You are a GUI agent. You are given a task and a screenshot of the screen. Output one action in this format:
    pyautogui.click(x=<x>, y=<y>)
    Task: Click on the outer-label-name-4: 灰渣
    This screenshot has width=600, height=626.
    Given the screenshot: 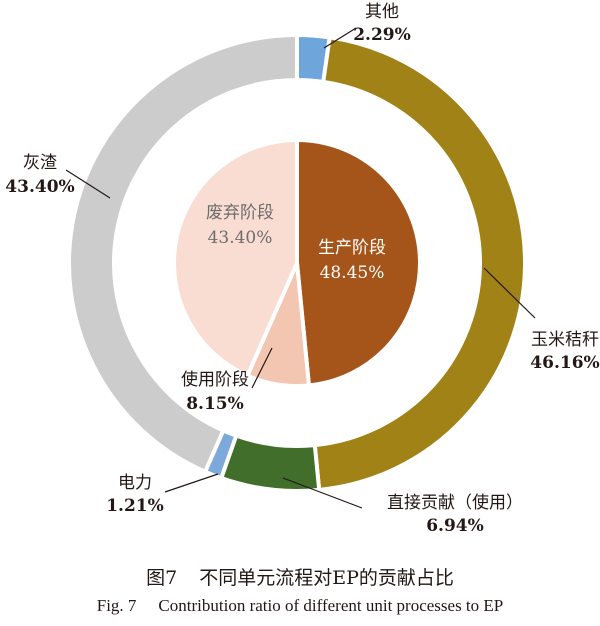 What is the action you would take?
    pyautogui.click(x=40, y=163)
    